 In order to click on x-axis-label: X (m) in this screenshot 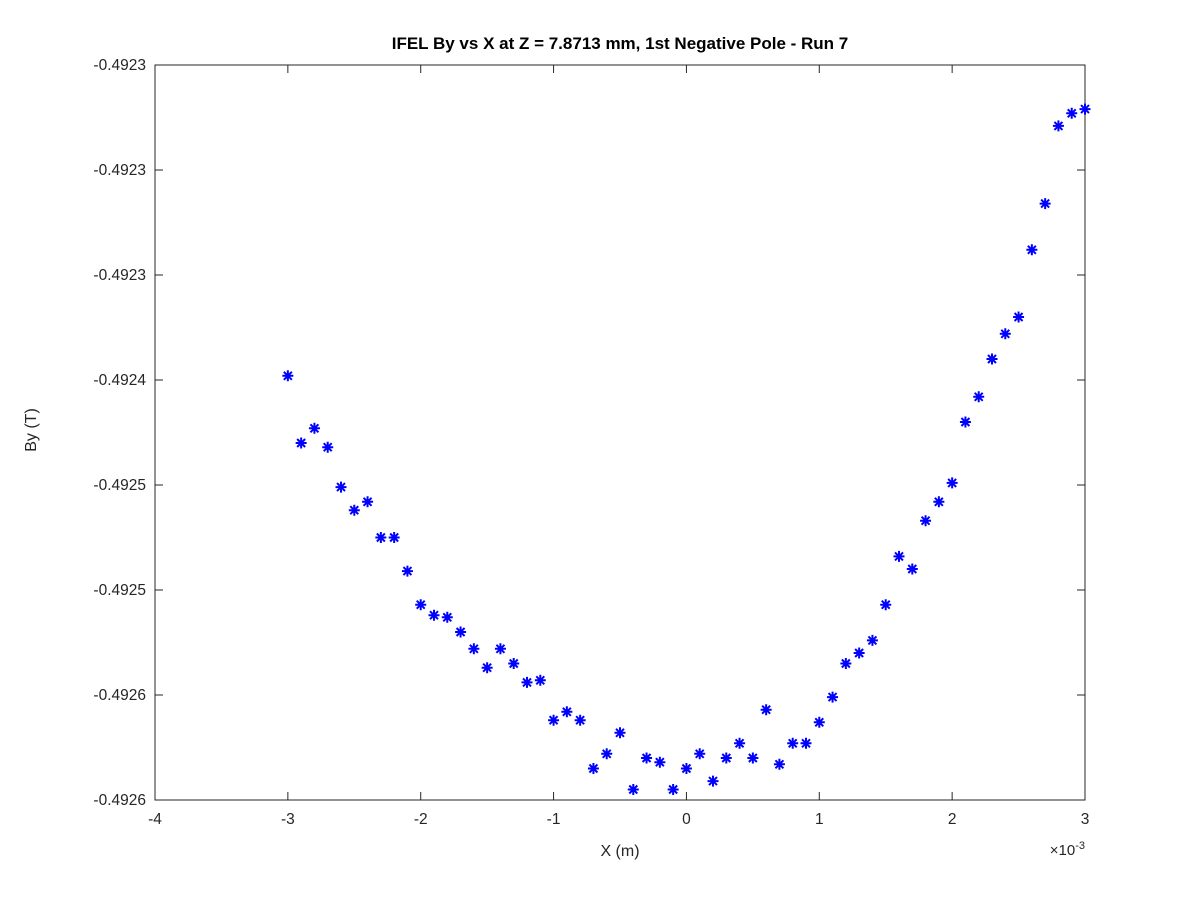, I will do `click(620, 851)`.